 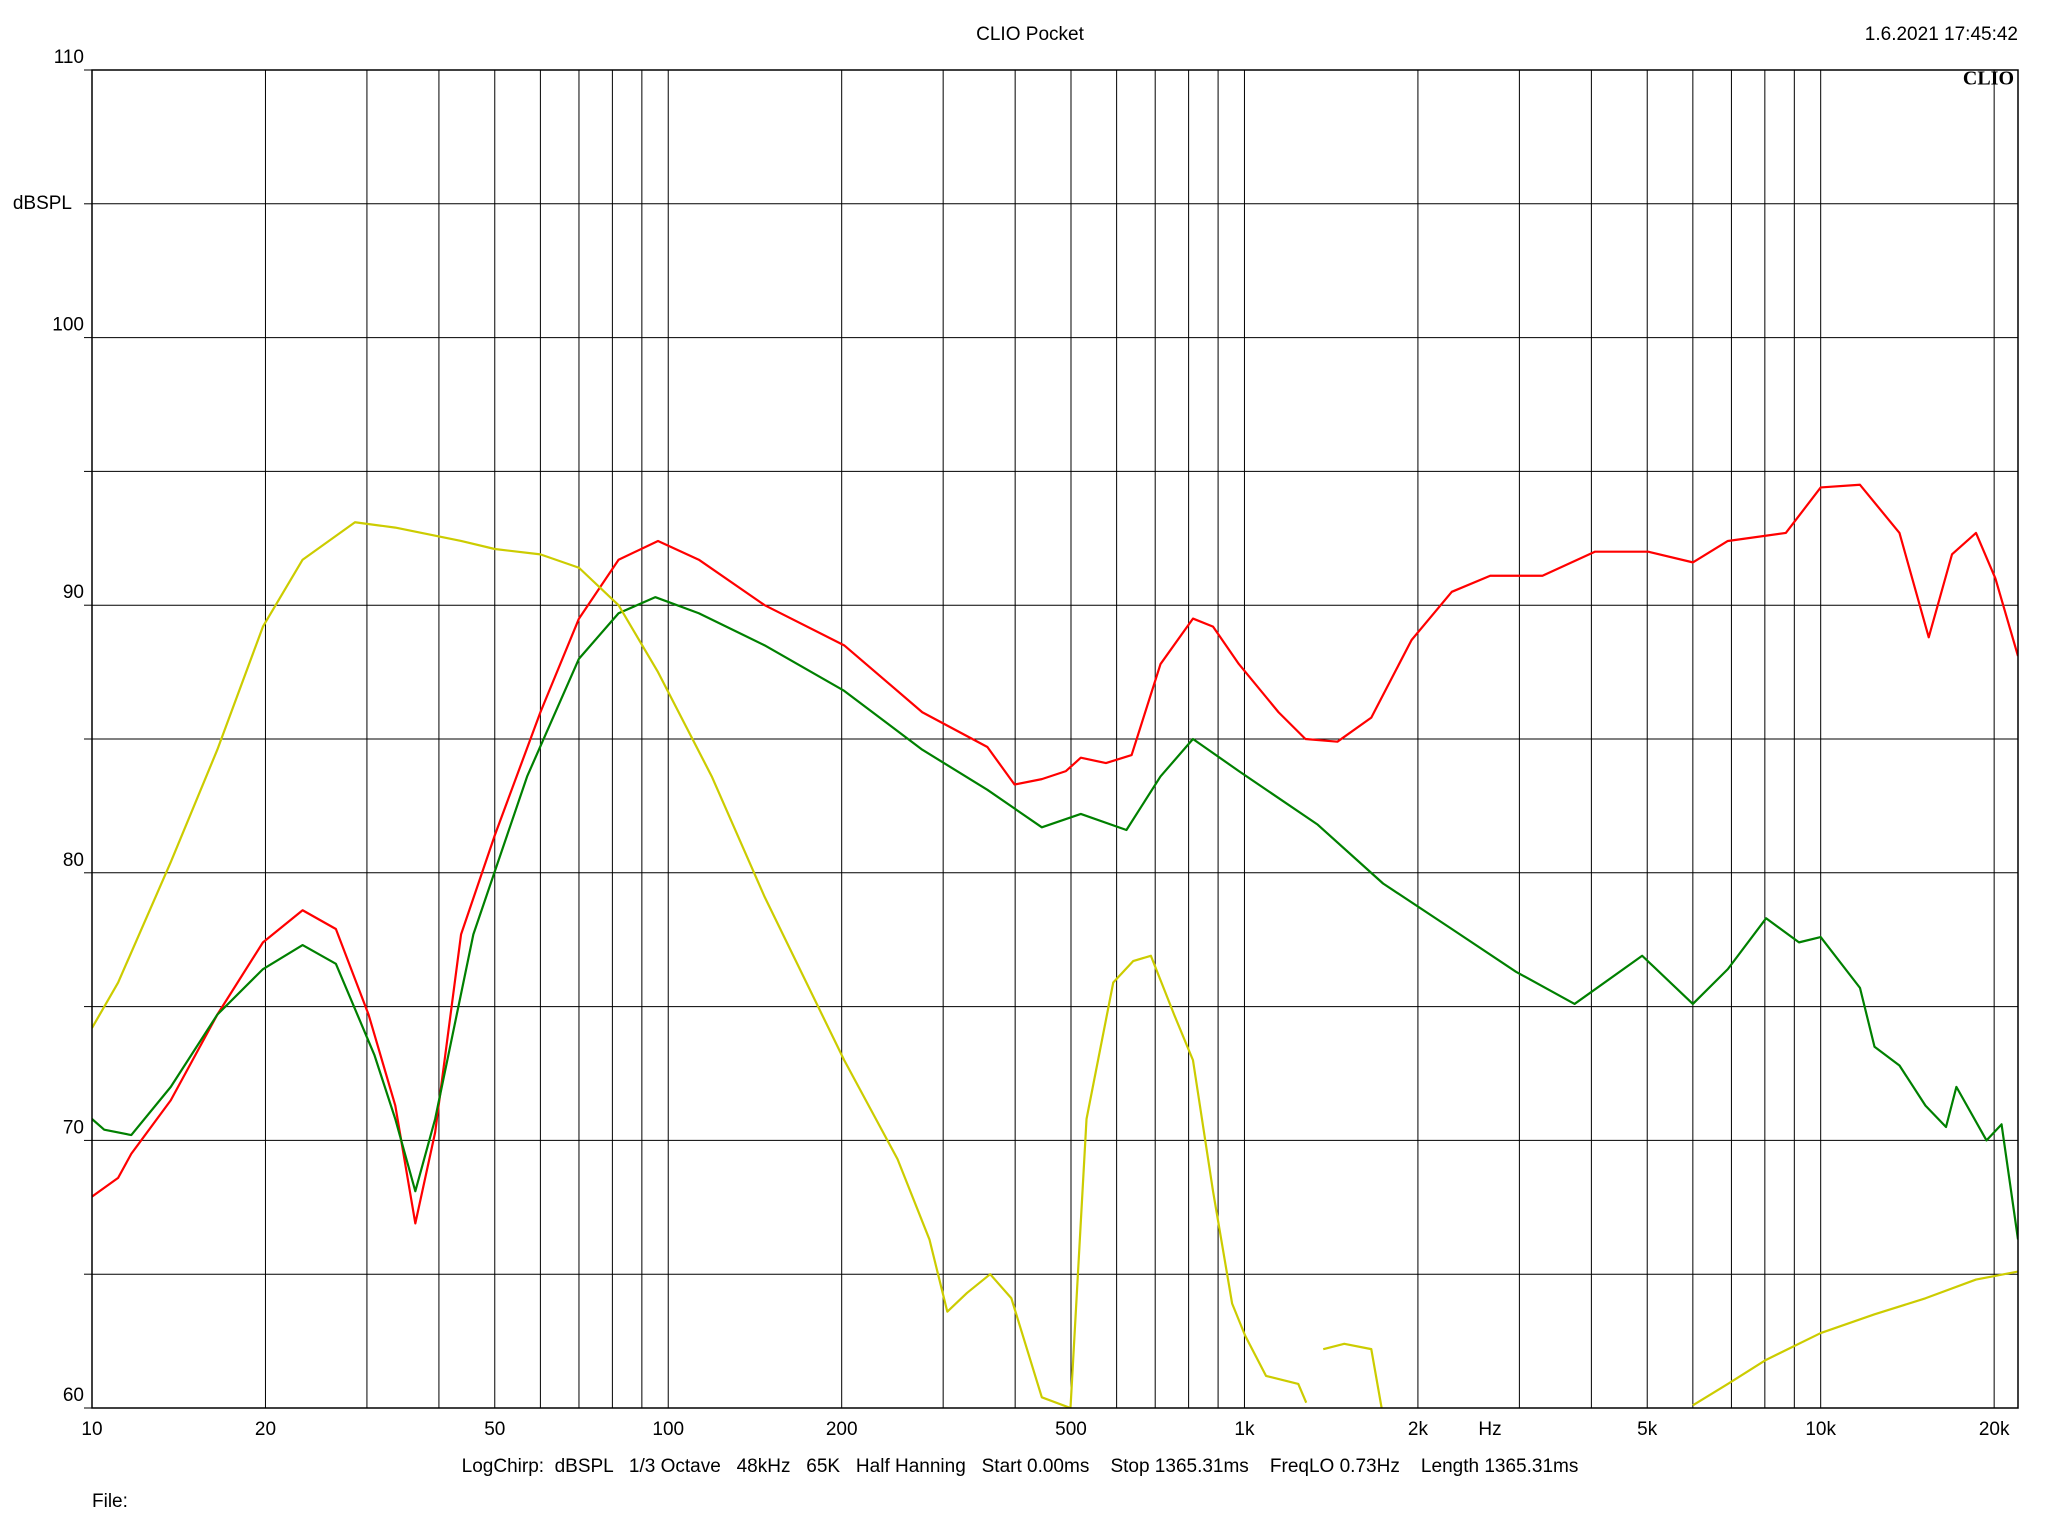 What do you see at coordinates (1820, 1429) in the screenshot?
I see `x-tick-label: 10k` at bounding box center [1820, 1429].